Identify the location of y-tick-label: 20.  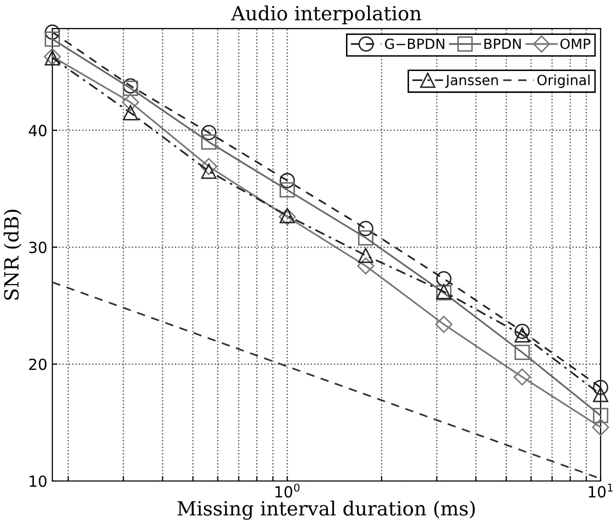
(37, 364).